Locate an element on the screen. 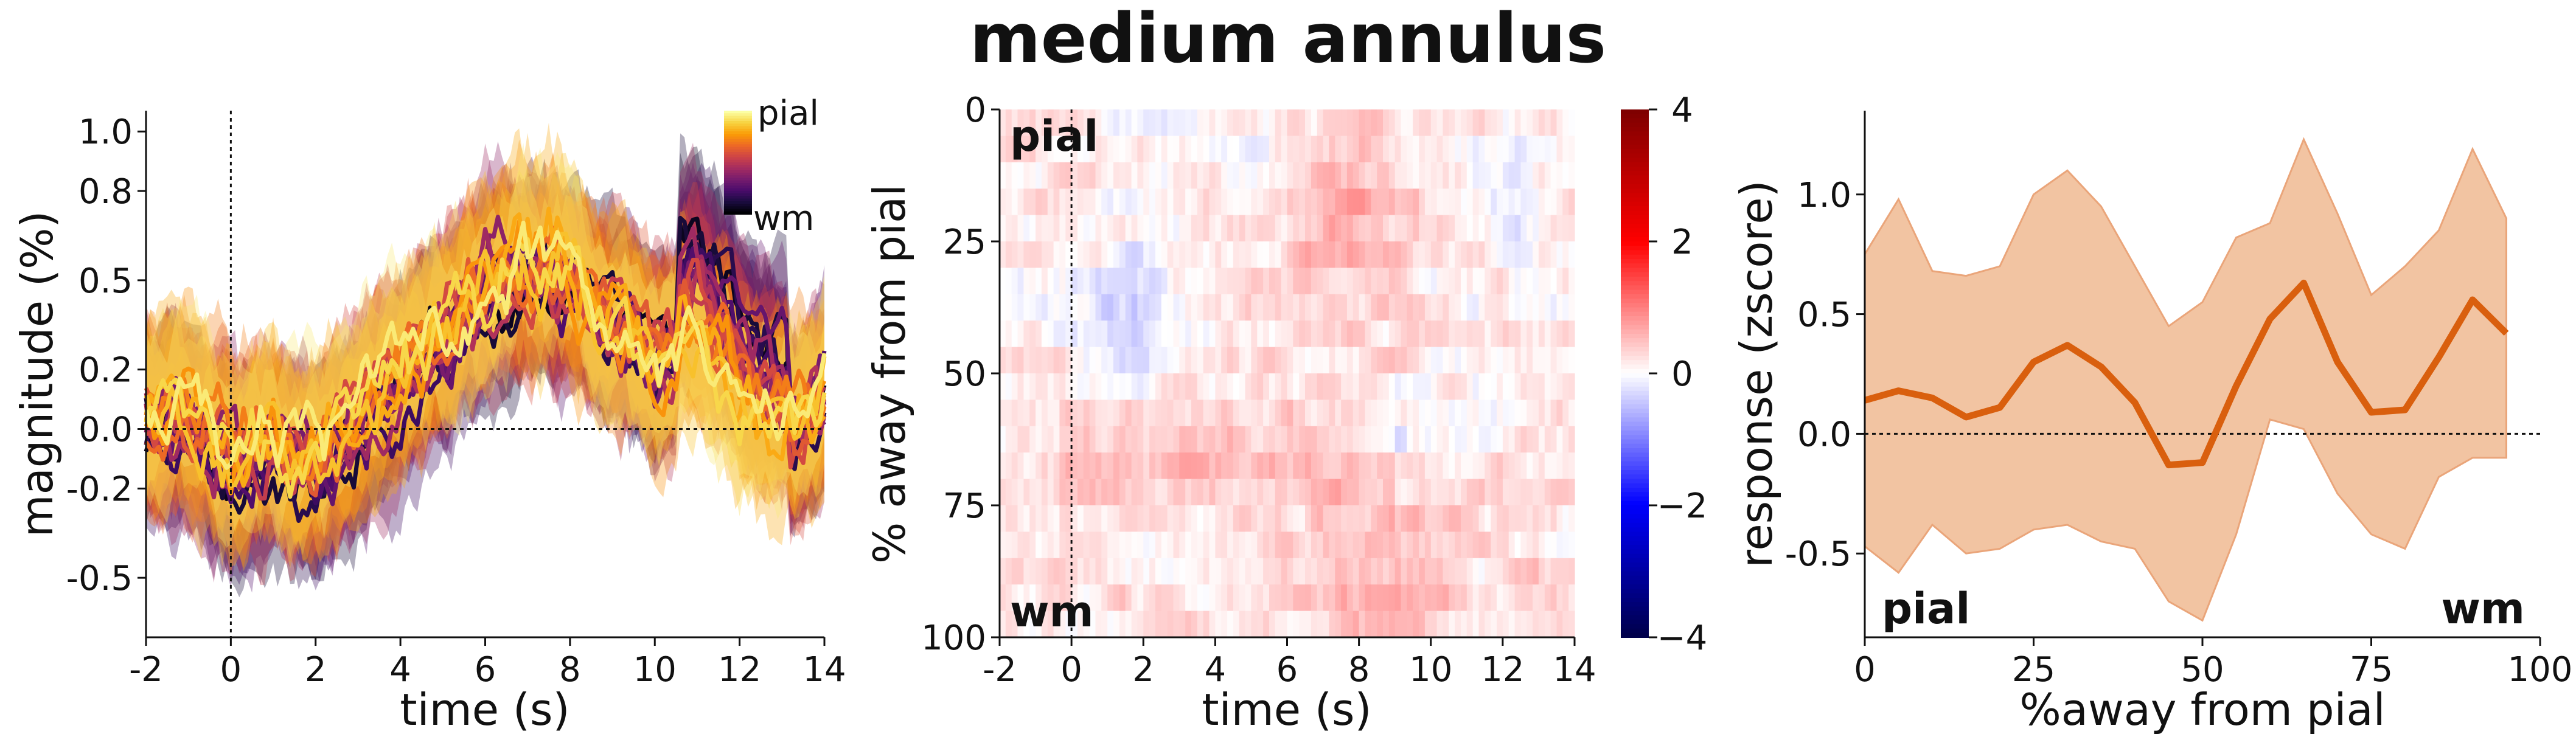  figure-title: medium annulus is located at coordinates (1288, 39).